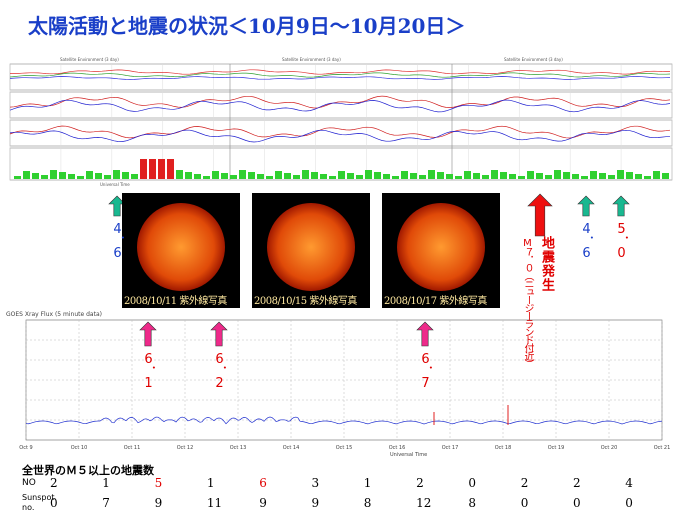  What do you see at coordinates (25, 448) in the screenshot?
I see `x-tick-label: Oct 9` at bounding box center [25, 448].